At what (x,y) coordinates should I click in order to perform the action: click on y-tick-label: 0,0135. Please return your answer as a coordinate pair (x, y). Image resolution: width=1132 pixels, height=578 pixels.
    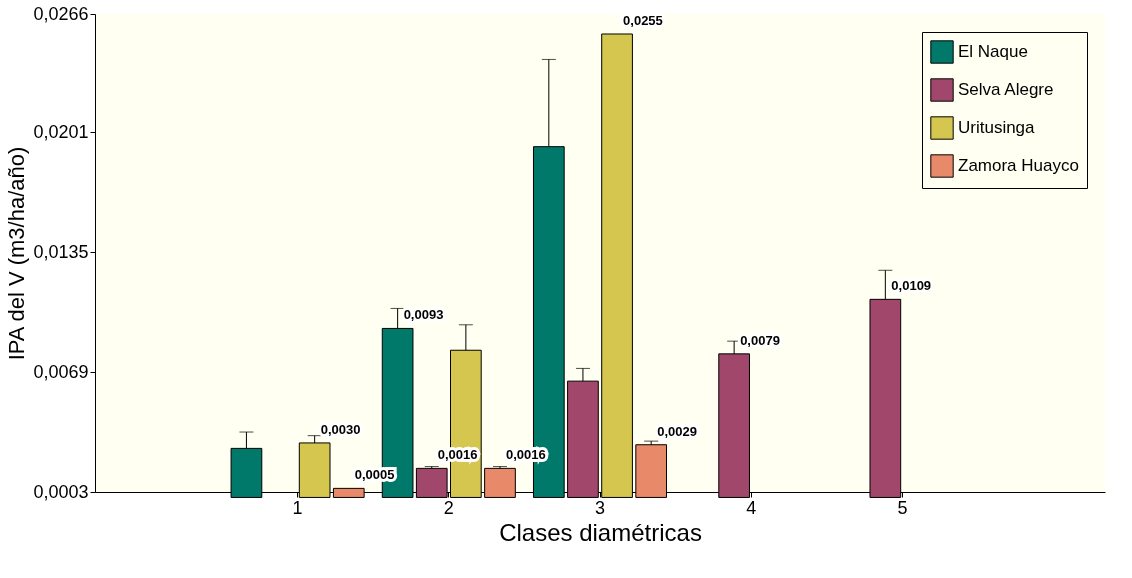
    Looking at the image, I should click on (61, 251).